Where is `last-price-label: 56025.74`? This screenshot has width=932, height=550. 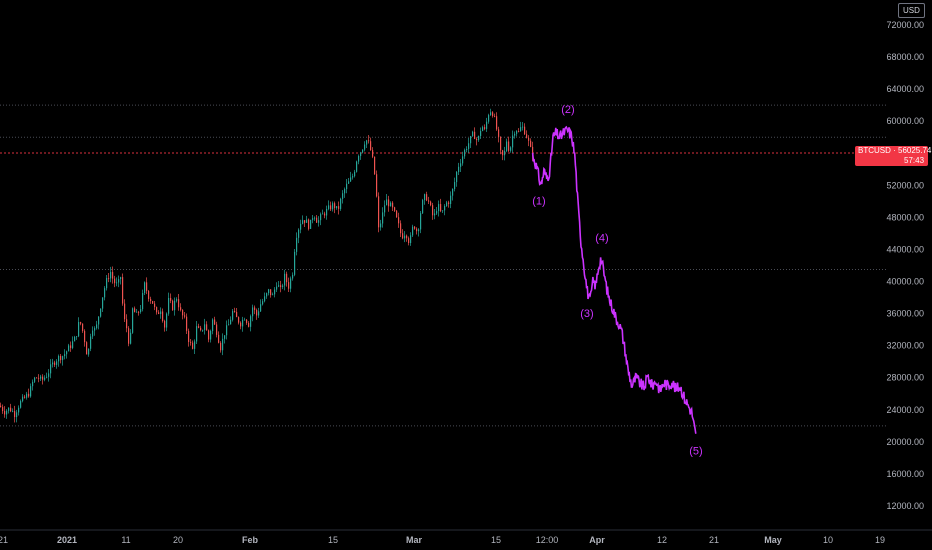
last-price-label: 56025.74 is located at coordinates (915, 150).